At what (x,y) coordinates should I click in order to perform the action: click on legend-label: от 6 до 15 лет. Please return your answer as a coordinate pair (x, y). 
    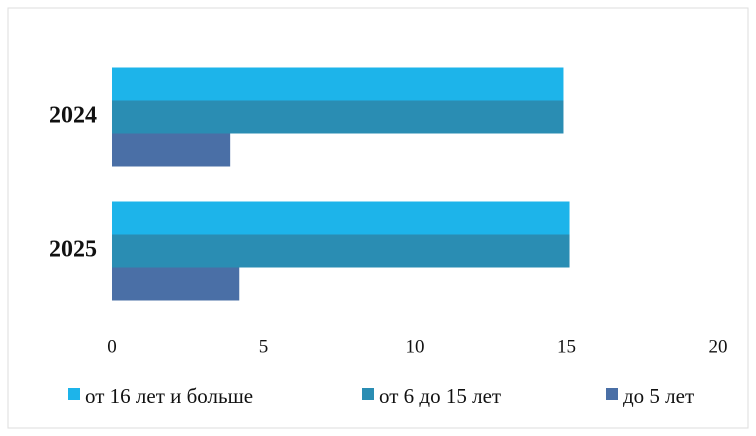
    Looking at the image, I should click on (440, 396).